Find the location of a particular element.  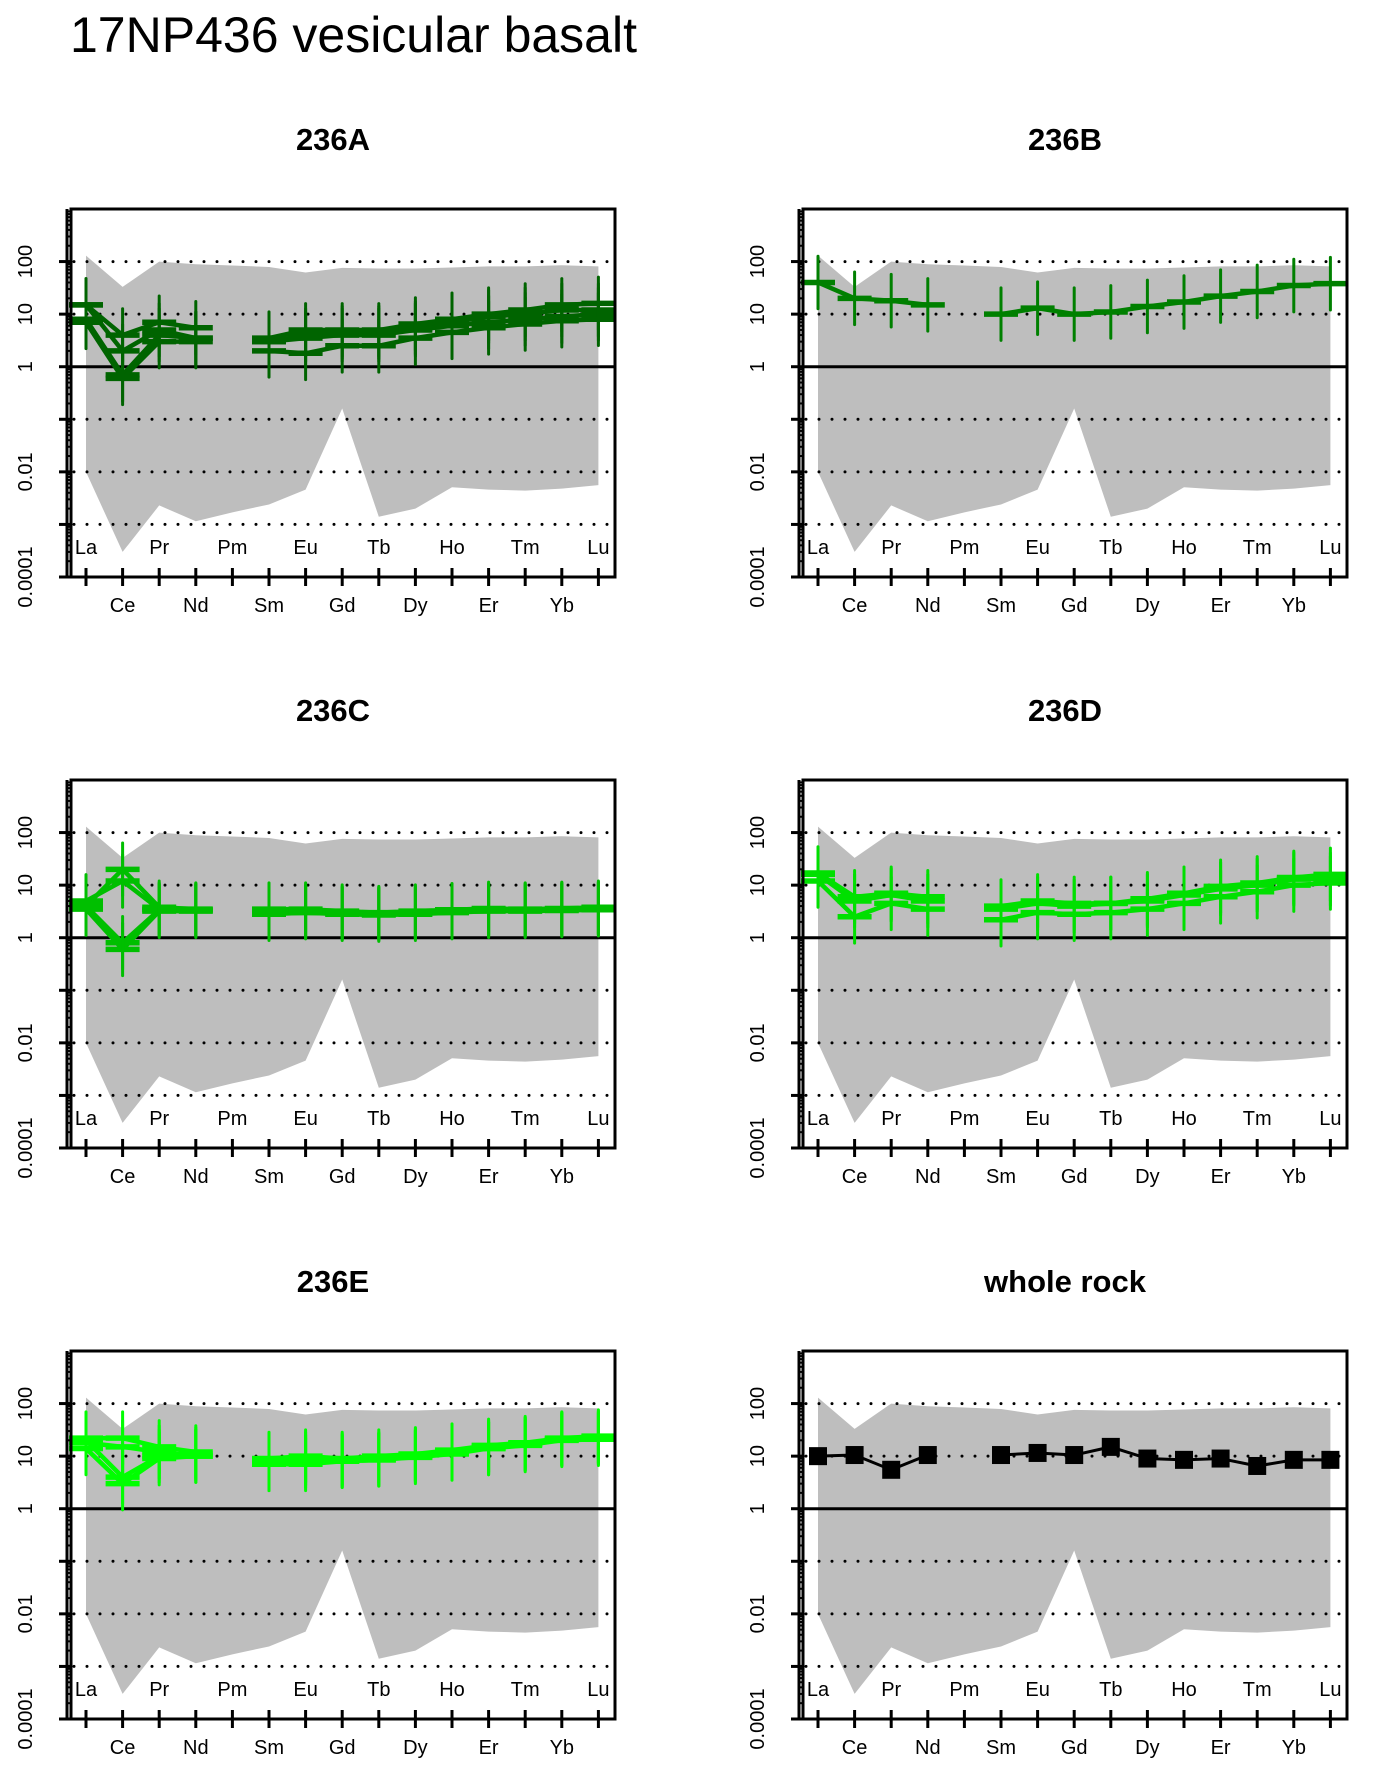

figure-title: 17NP436 vesicular basalt is located at coordinates (353, 35).